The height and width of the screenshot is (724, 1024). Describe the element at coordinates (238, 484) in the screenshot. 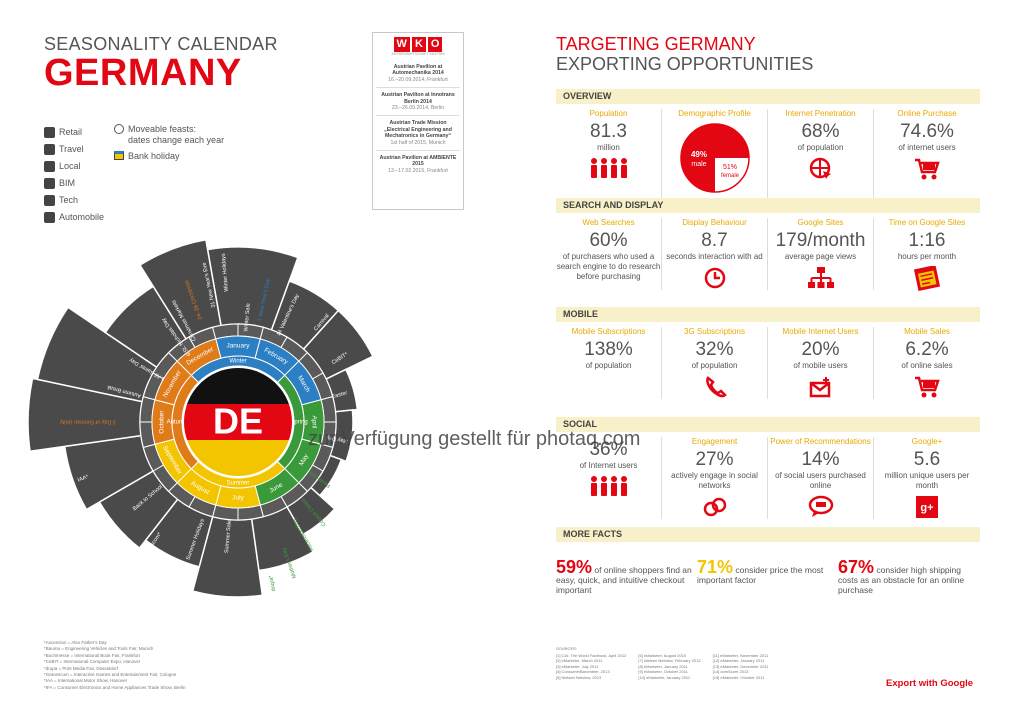

I see `season-label: Summer` at that location.